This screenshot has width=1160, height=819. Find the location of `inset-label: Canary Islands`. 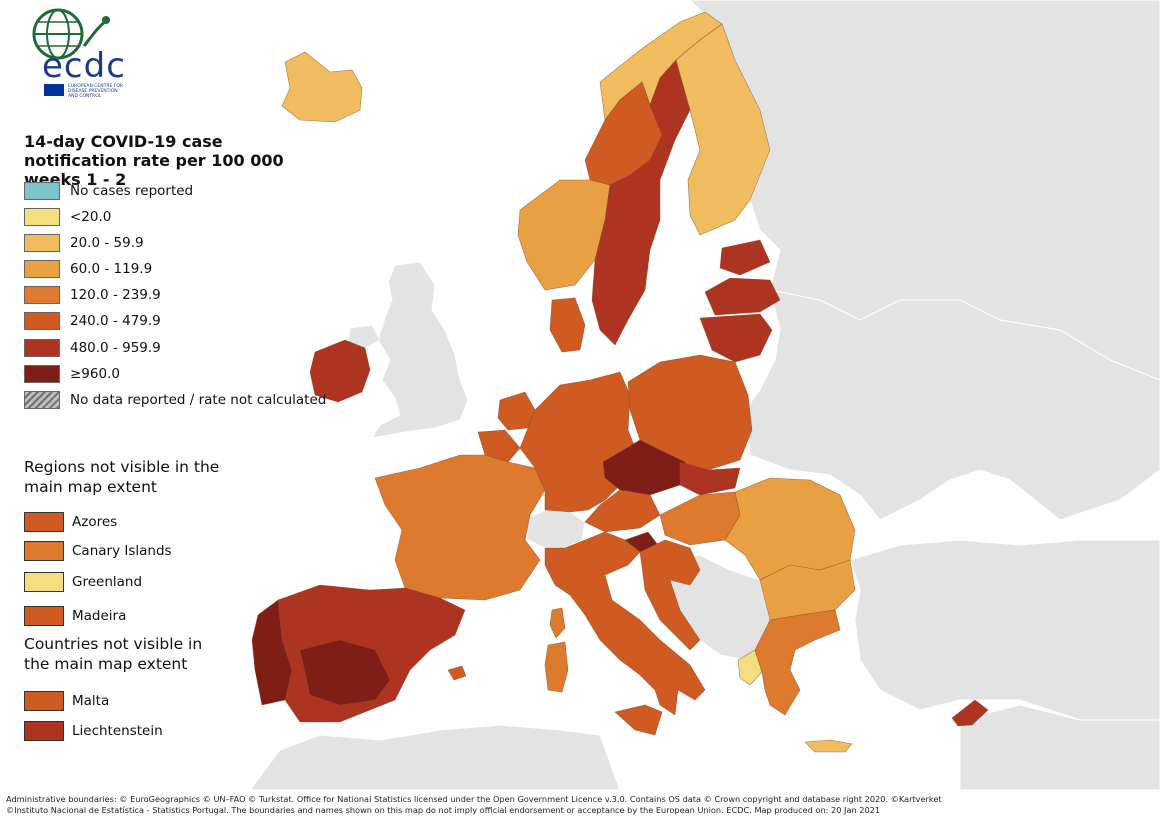

inset-label: Canary Islands is located at coordinates (122, 551).